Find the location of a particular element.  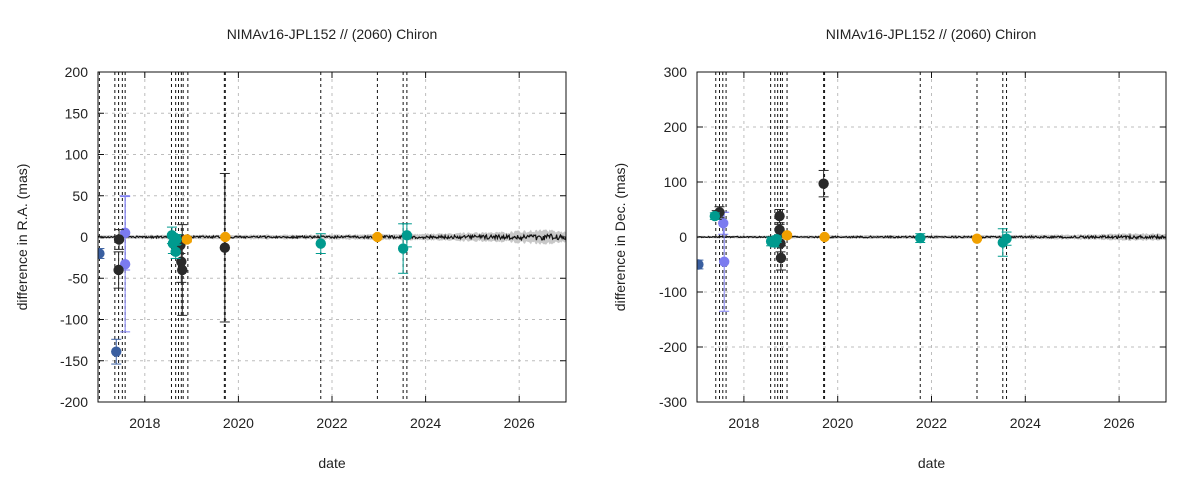

y-axis-label: difference in R.A. (mas) is located at coordinates (22, 237).